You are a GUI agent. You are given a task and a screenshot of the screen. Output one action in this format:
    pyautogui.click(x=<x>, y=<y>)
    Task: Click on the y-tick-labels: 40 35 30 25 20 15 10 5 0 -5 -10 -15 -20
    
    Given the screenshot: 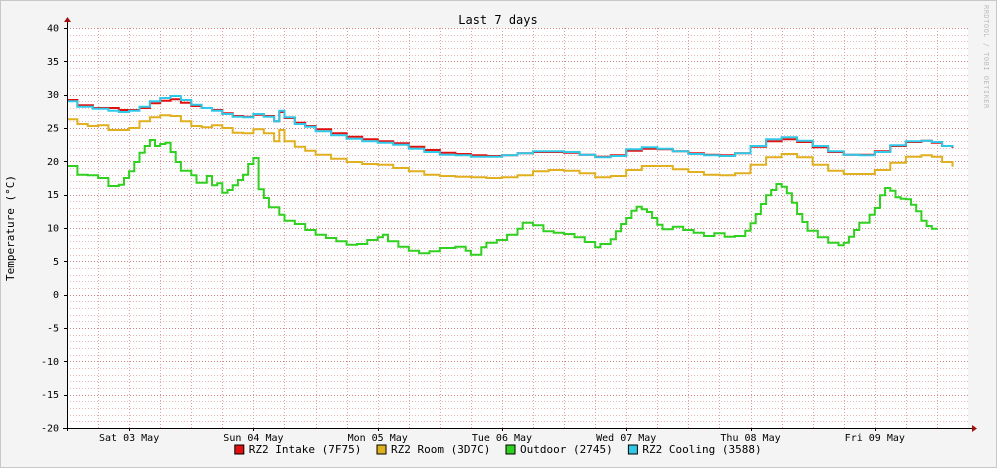 What is the action you would take?
    pyautogui.click(x=50, y=229)
    